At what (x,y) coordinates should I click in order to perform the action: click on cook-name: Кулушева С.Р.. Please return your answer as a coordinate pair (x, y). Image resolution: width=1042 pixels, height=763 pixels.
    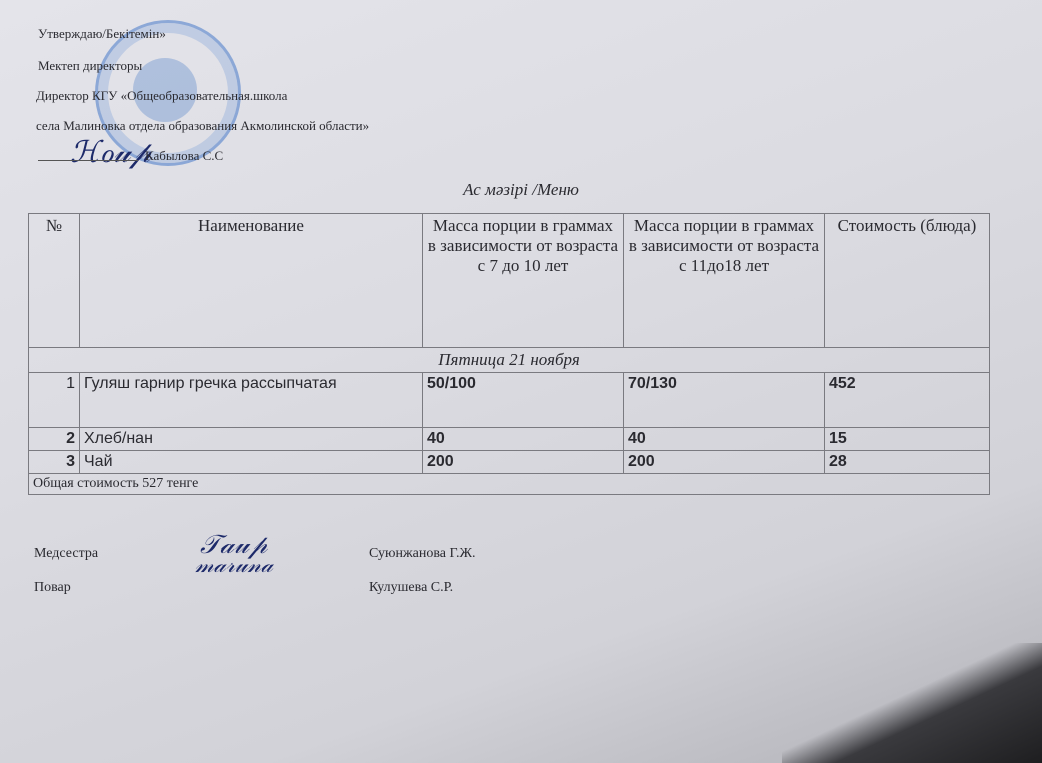
    Looking at the image, I should click on (411, 587).